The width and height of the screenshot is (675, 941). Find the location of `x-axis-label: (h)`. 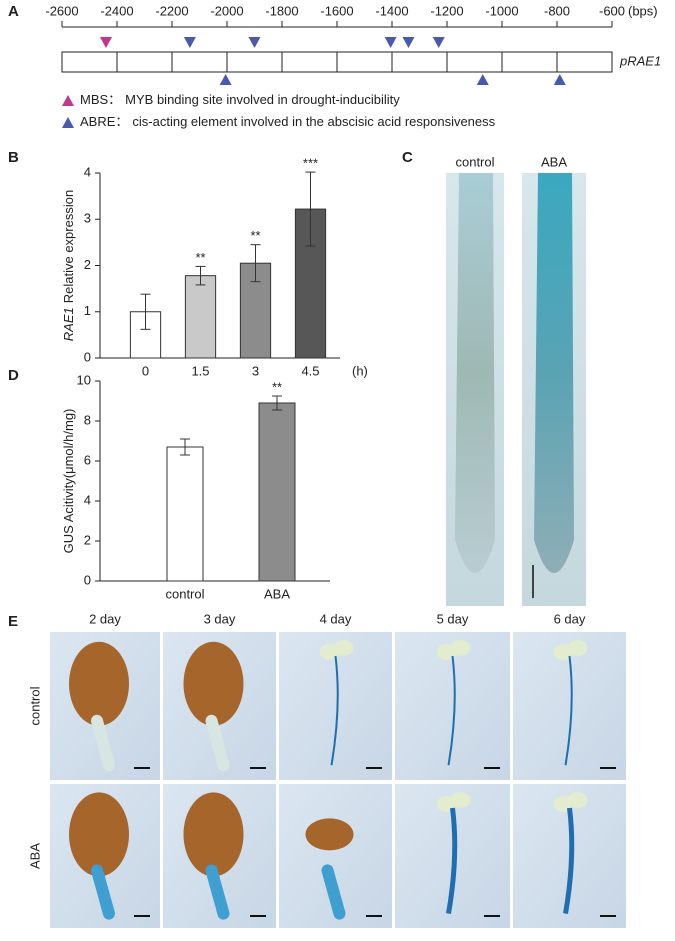

x-axis-label: (h) is located at coordinates (360, 370).